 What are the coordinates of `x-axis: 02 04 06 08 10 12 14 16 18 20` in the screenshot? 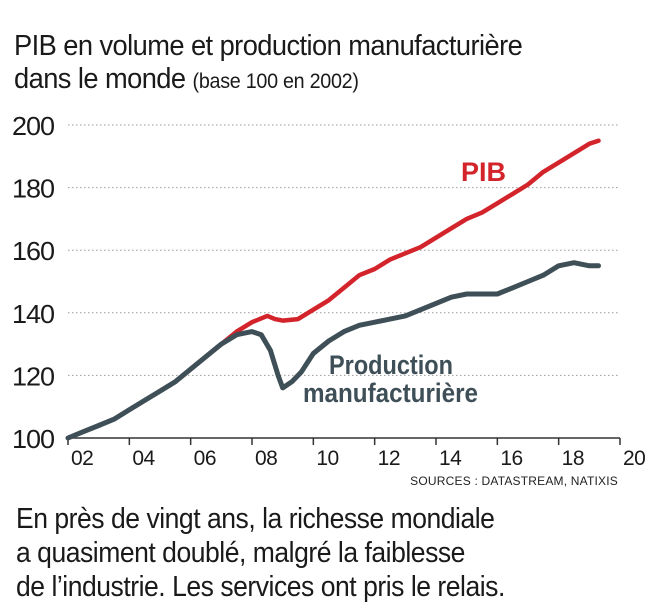 It's located at (356, 453).